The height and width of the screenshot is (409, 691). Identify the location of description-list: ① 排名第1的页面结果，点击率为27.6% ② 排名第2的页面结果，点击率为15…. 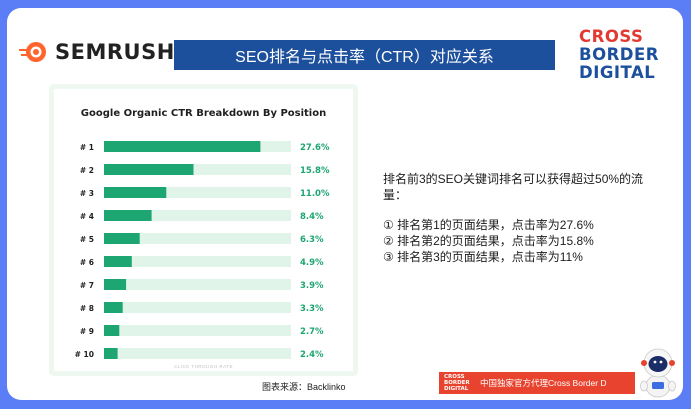
(518, 241).